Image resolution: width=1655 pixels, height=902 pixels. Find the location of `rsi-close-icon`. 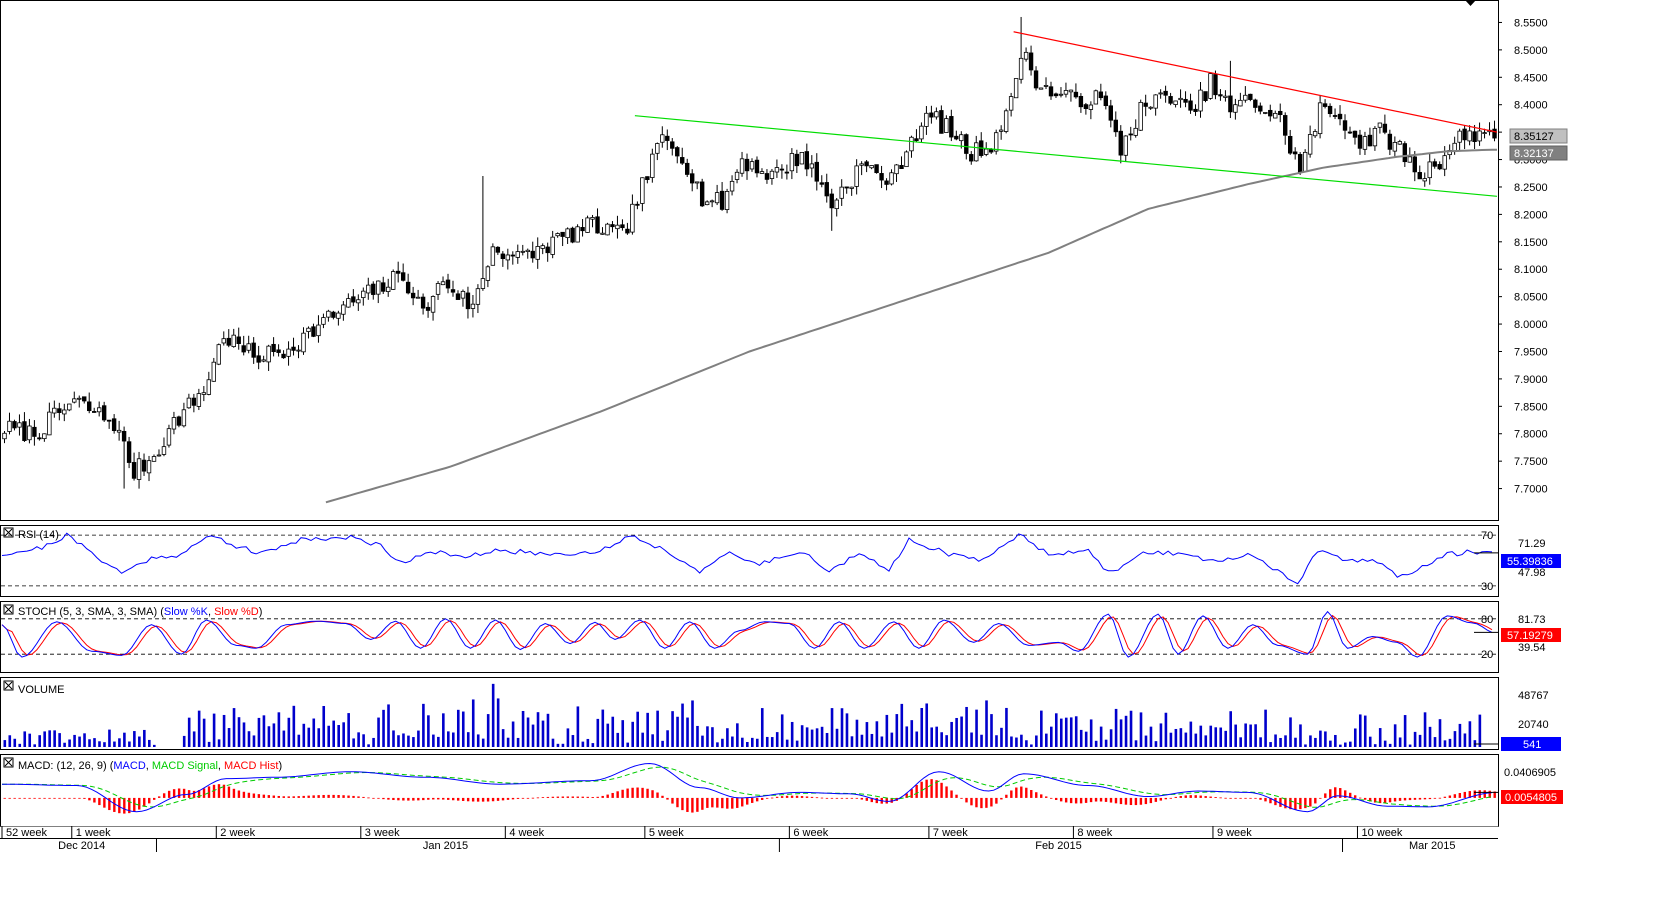

rsi-close-icon is located at coordinates (8, 532).